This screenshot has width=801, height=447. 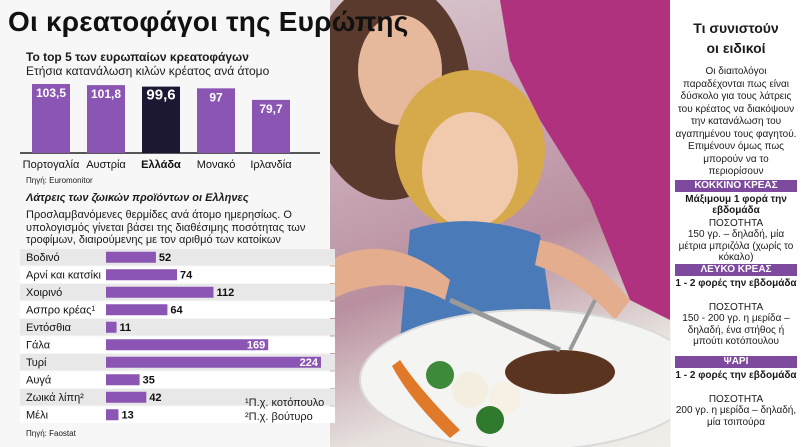 What do you see at coordinates (55, 398) in the screenshot?
I see `daily-category-label: Ζωικά λίπη²` at bounding box center [55, 398].